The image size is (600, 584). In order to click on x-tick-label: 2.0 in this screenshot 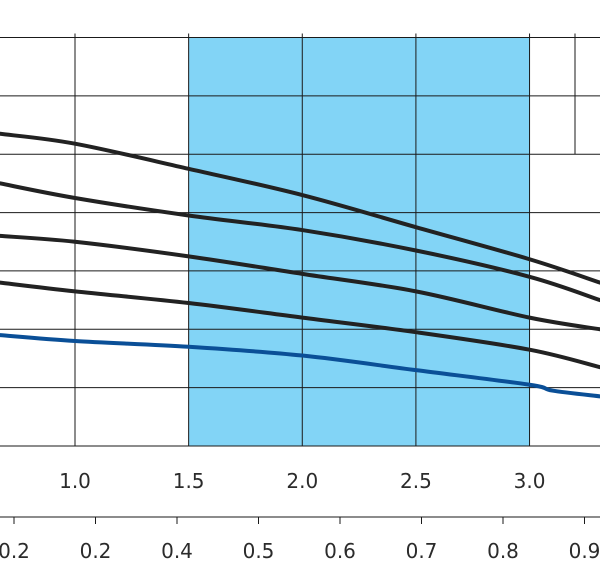, I will do `click(302, 481)`.